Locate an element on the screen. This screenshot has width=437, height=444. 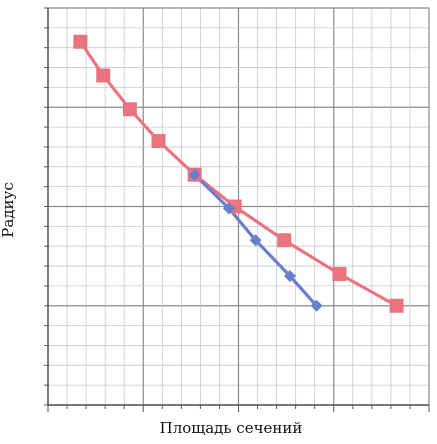
x-axis-label: Площадь сечений is located at coordinates (231, 428).